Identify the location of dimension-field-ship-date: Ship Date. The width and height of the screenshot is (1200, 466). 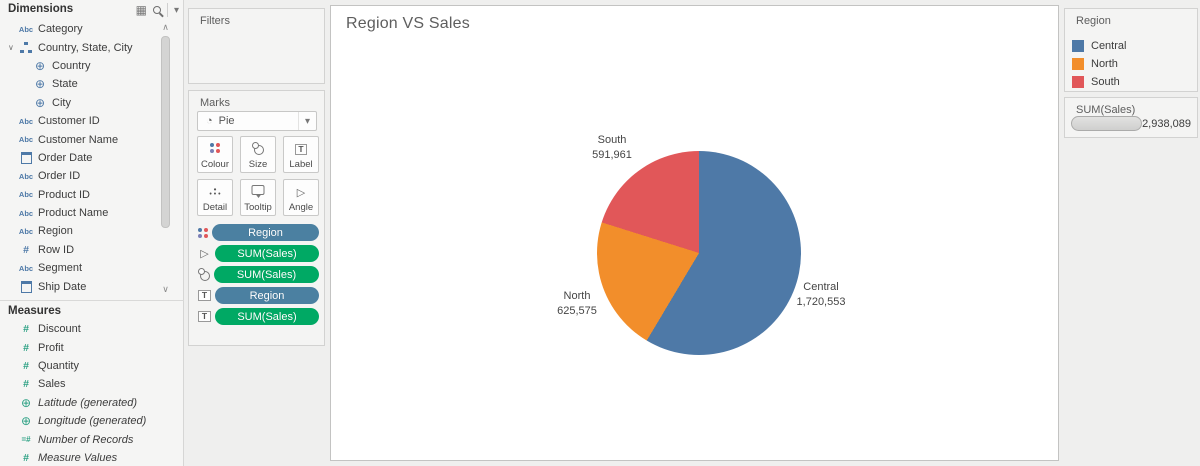
(79, 286).